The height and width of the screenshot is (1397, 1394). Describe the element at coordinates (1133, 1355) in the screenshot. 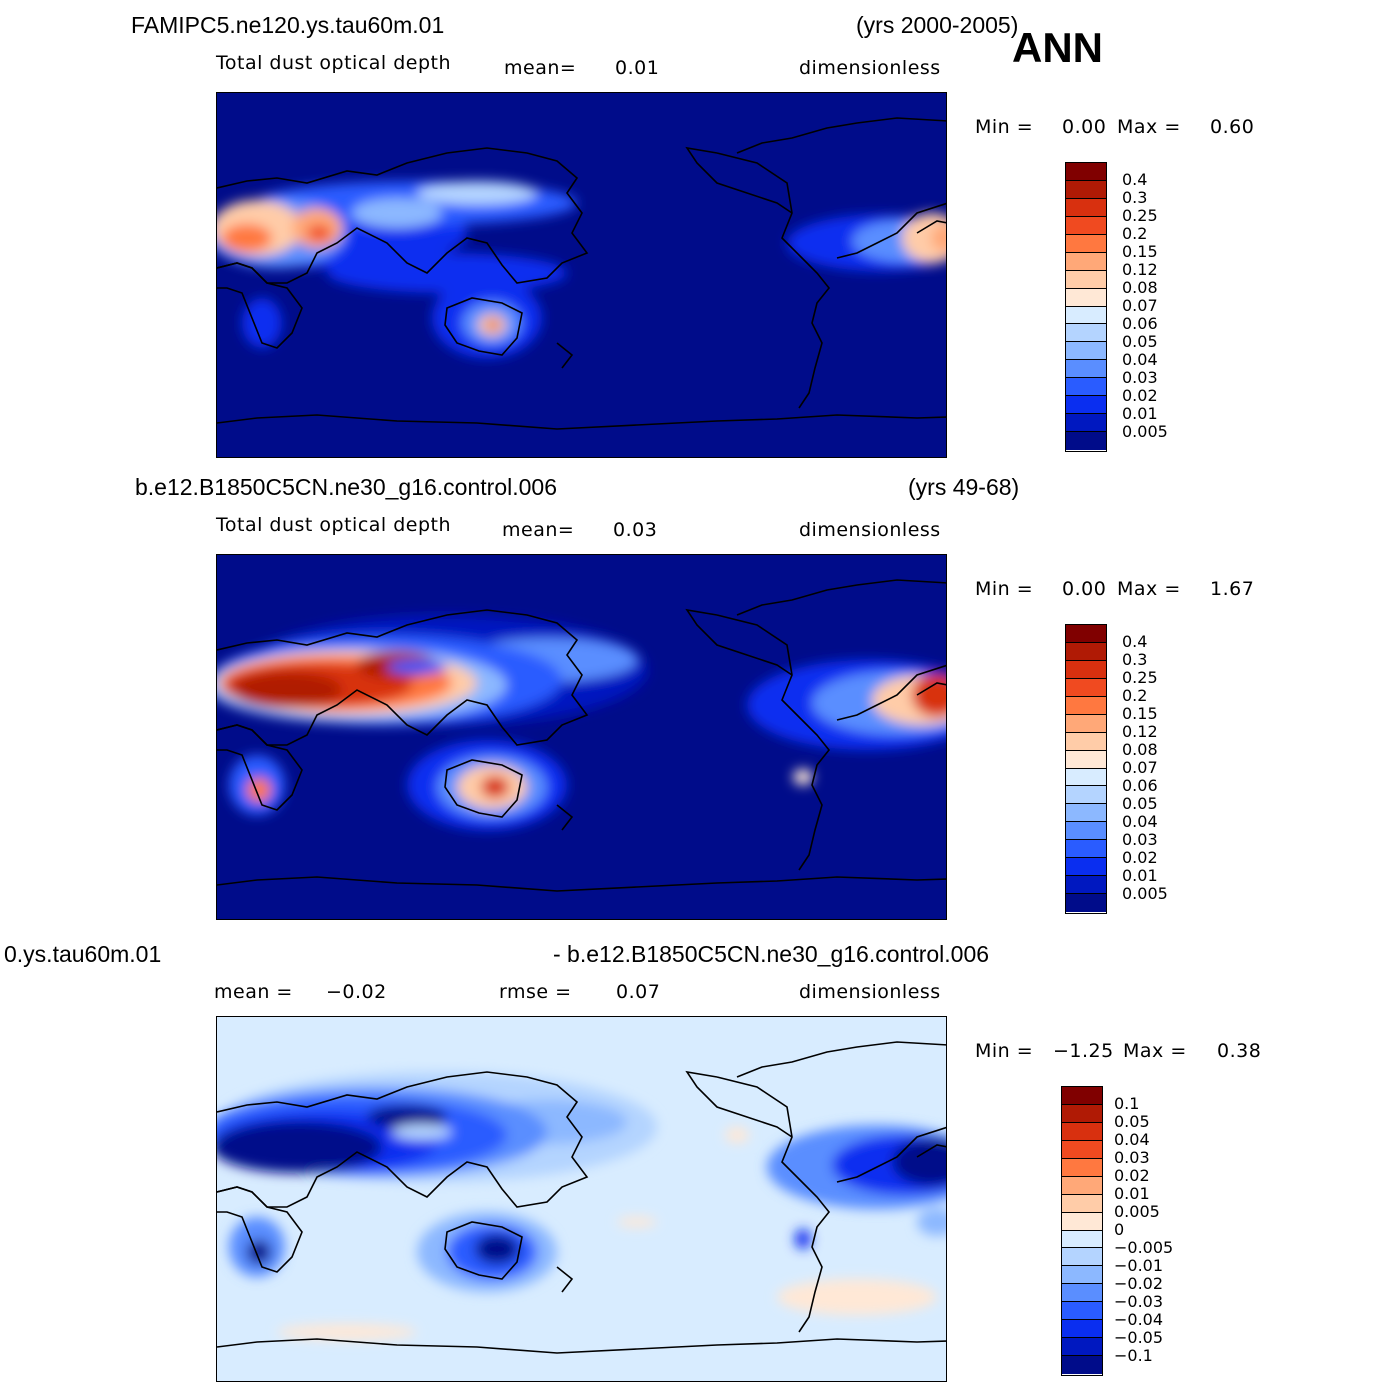

I see `colorbar-tick-label: −0.1` at that location.